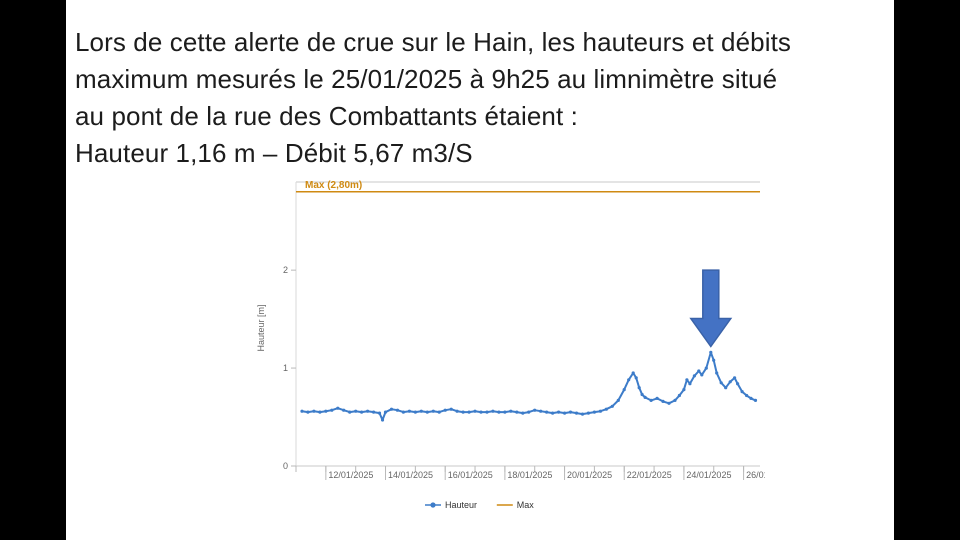  What do you see at coordinates (708, 475) in the screenshot?
I see `x-tick-label: 24/01/2025` at bounding box center [708, 475].